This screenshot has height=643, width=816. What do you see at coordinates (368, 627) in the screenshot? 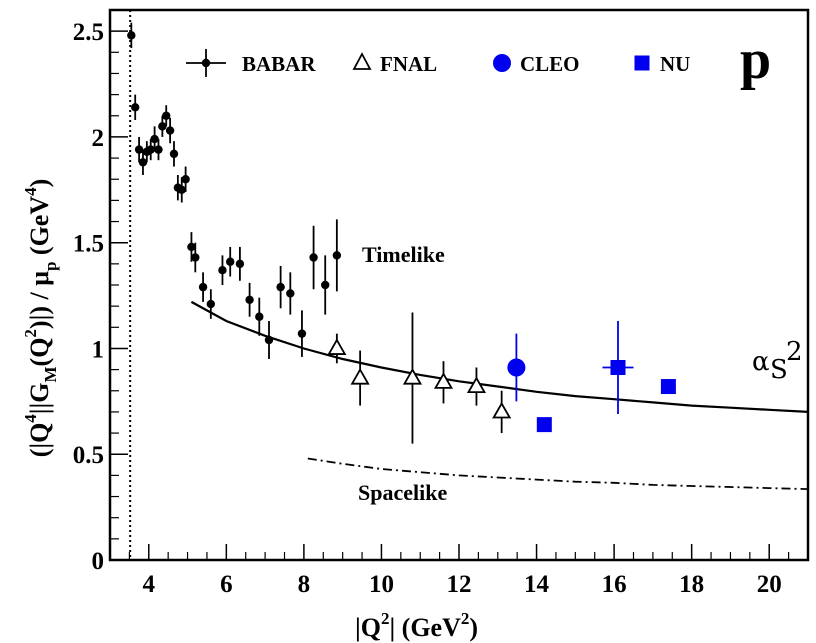
I see `x-title-part: |Q` at bounding box center [368, 627].